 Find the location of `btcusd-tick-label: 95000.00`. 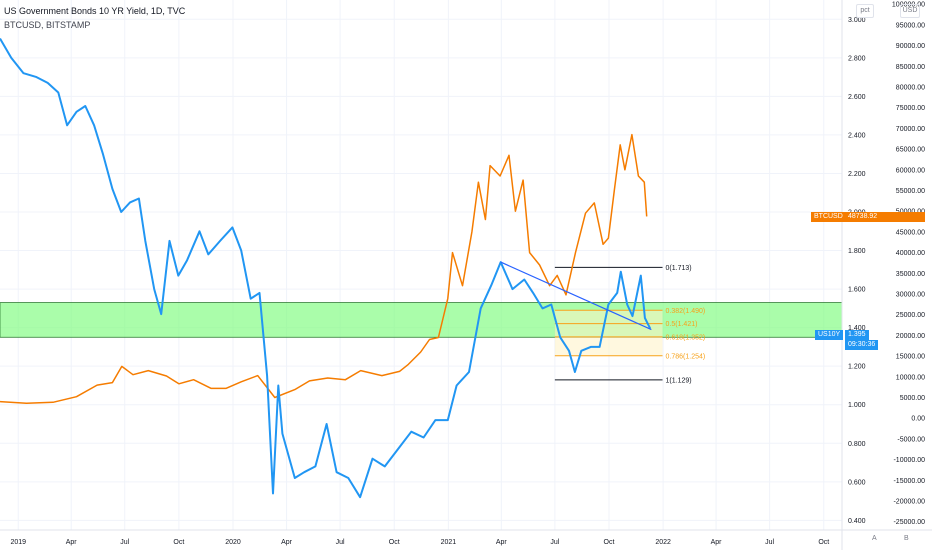

btcusd-tick-label: 95000.00 is located at coordinates (910, 25).